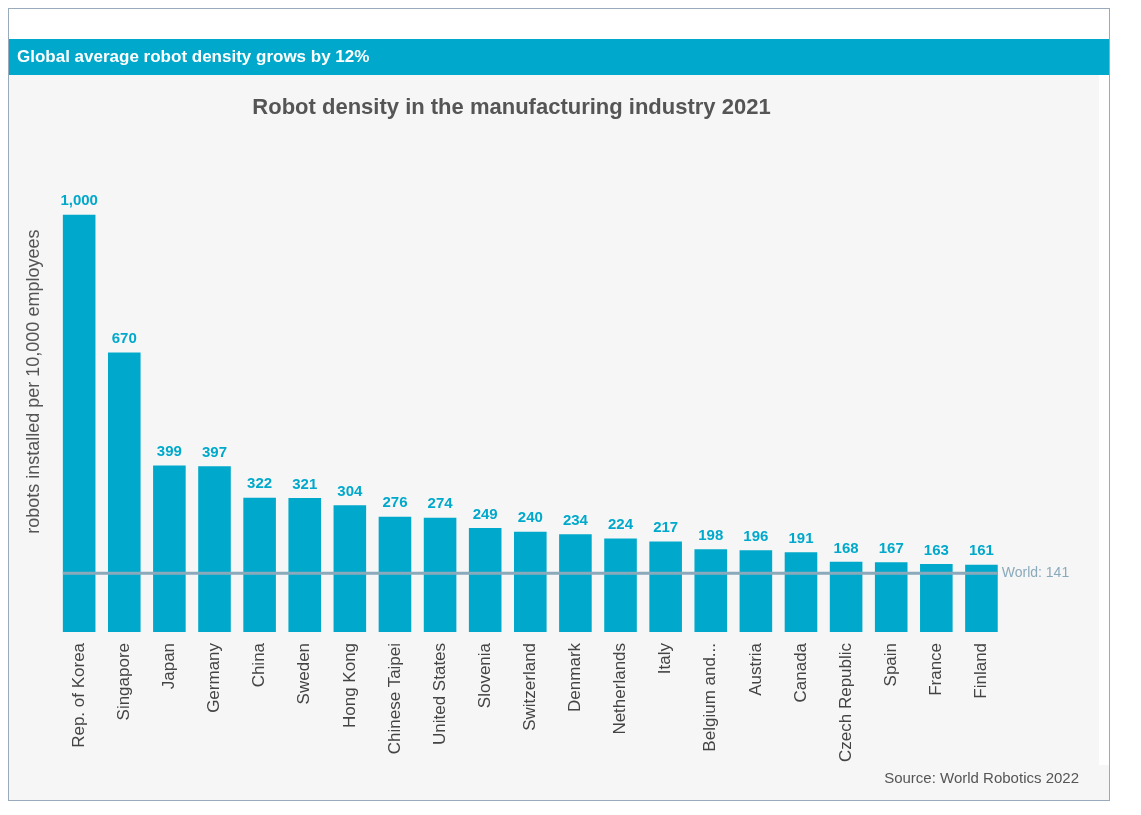  What do you see at coordinates (124, 338) in the screenshot?
I see `data-label: 670` at bounding box center [124, 338].